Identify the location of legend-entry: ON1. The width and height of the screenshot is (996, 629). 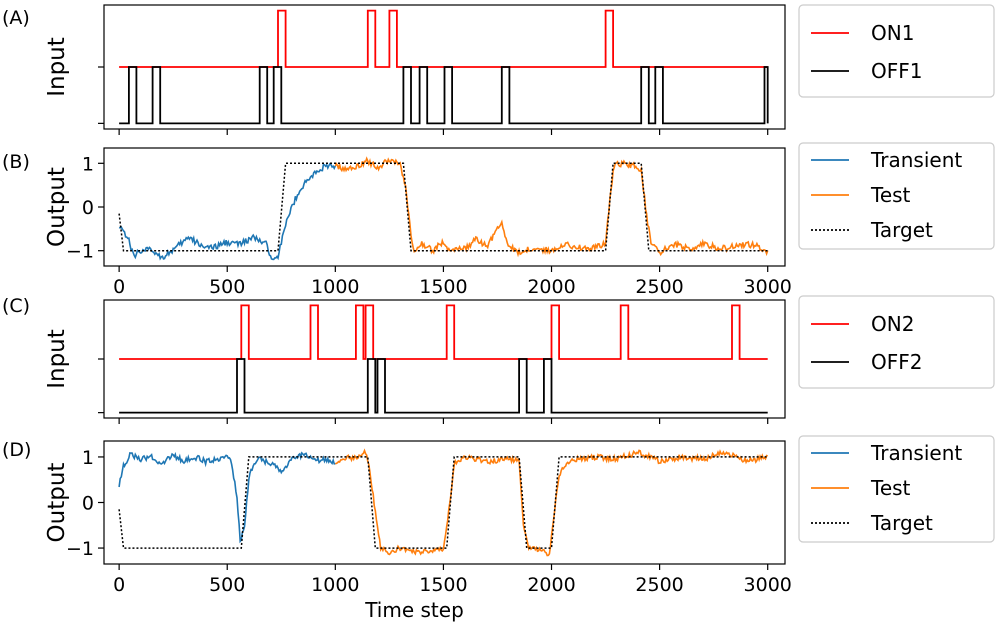
(892, 33).